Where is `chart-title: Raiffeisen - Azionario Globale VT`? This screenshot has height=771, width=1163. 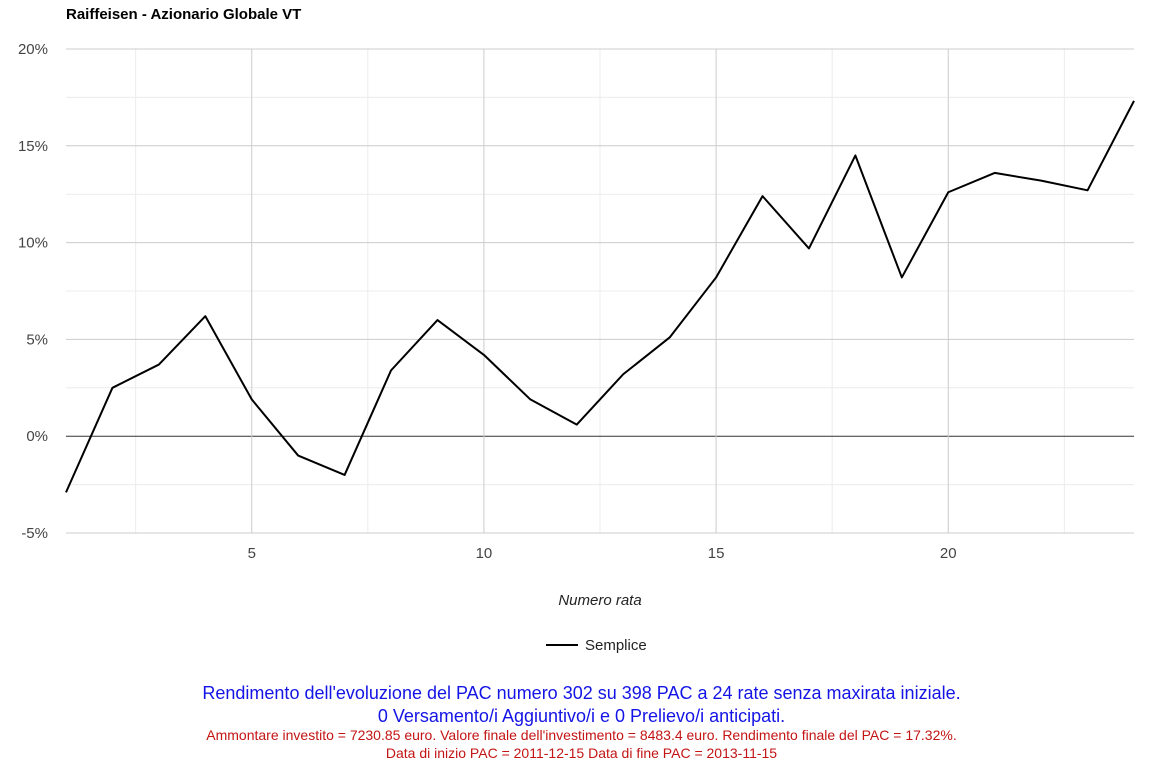 chart-title: Raiffeisen - Azionario Globale VT is located at coordinates (183, 14).